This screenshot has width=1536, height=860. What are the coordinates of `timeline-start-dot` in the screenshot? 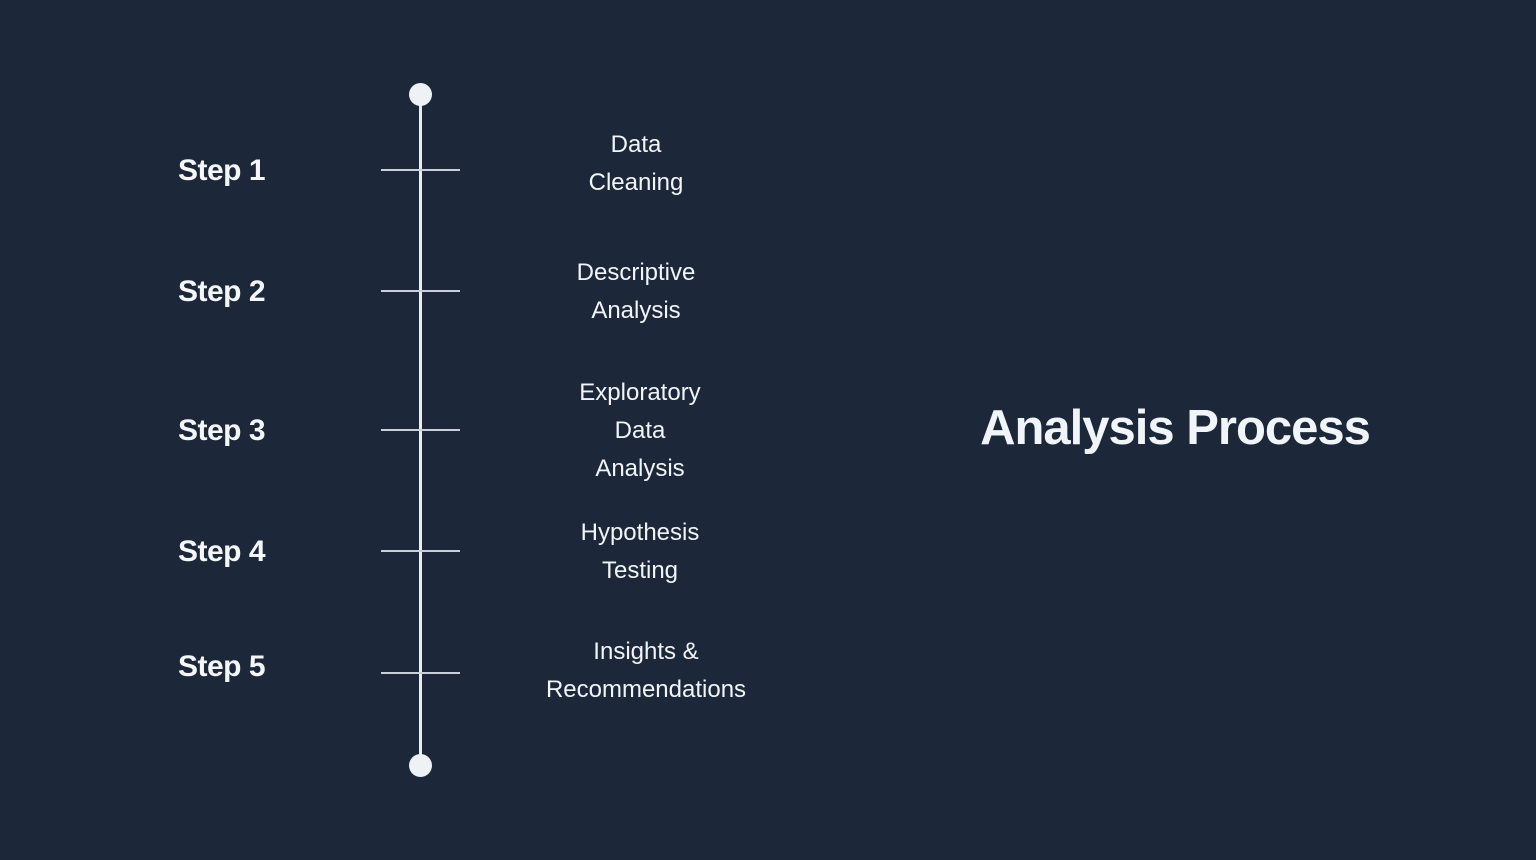 It's located at (420, 94).